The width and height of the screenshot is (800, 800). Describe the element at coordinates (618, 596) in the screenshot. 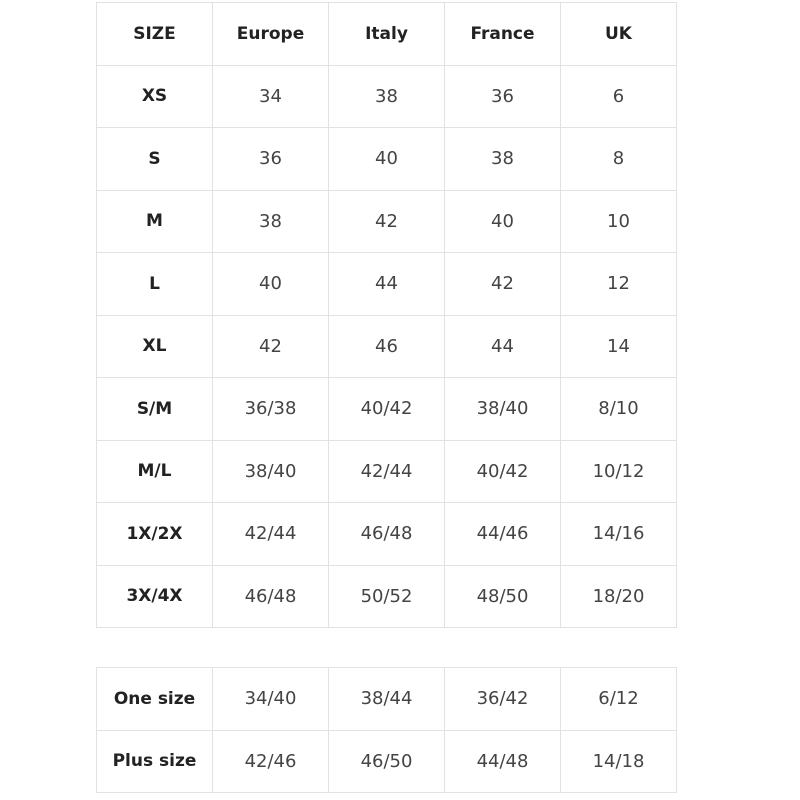

I see `size-value-cell: 18/20` at that location.